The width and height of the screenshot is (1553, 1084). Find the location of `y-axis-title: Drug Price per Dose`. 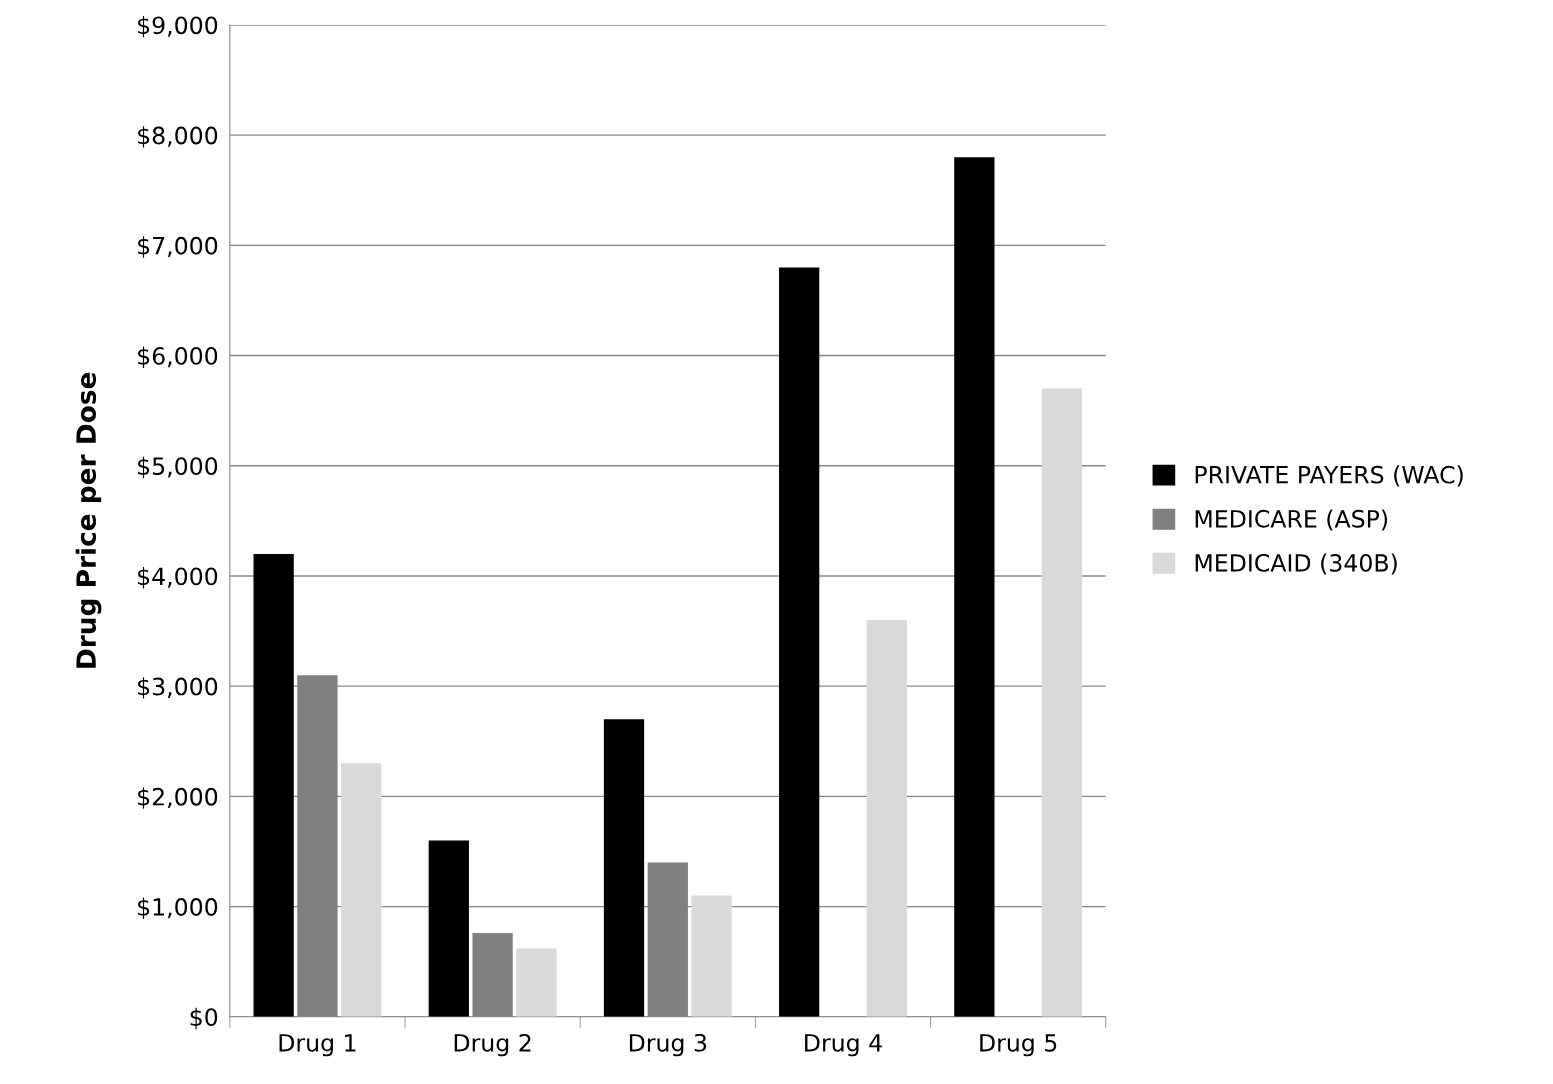

y-axis-title: Drug Price per Dose is located at coordinates (88, 520).